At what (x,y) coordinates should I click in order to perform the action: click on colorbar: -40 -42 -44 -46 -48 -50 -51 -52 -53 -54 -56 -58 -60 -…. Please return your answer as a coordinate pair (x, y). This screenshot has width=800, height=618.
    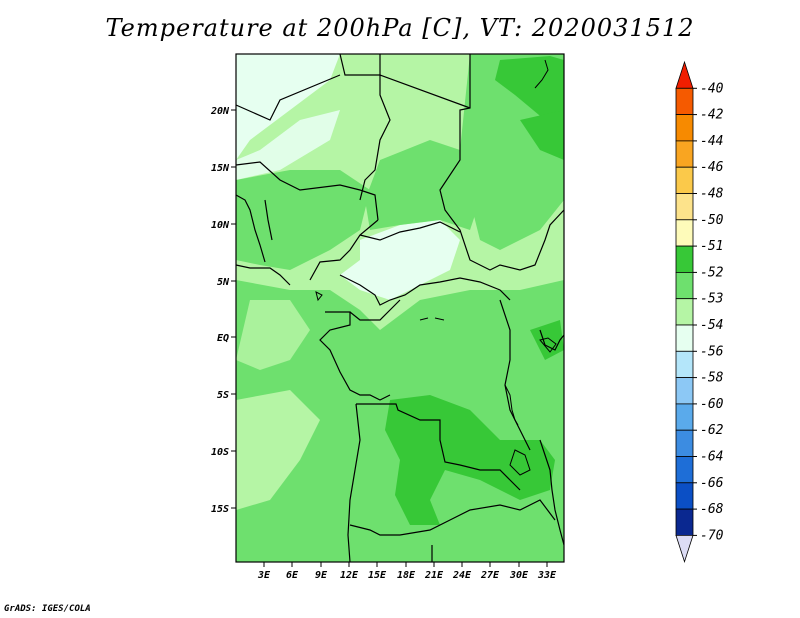
    Looking at the image, I should click on (699, 312).